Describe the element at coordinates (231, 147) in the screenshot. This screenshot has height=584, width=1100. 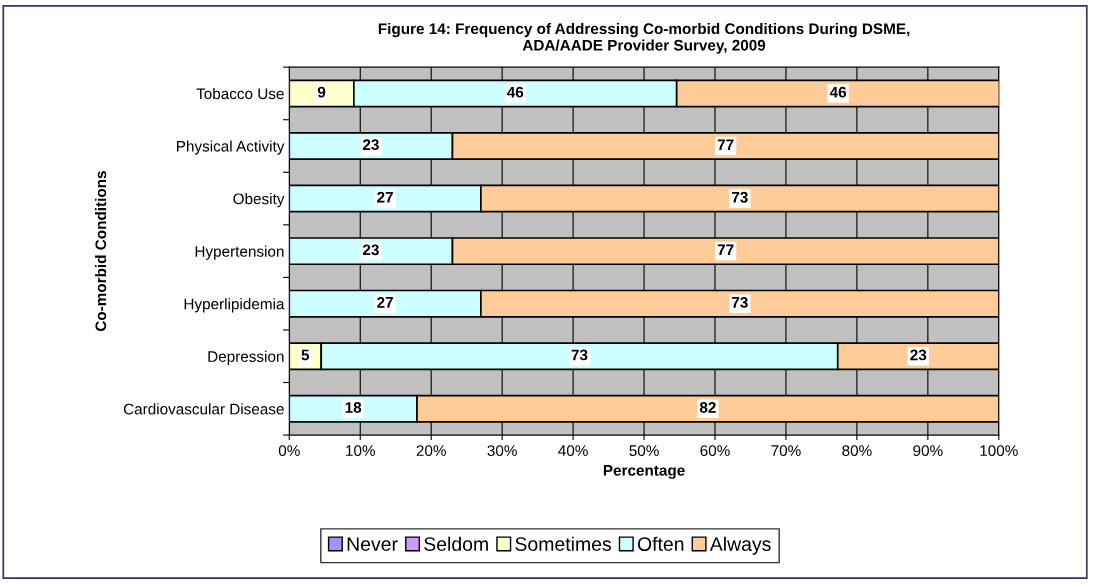
I see `y-tick-label: Physical Activity` at that location.